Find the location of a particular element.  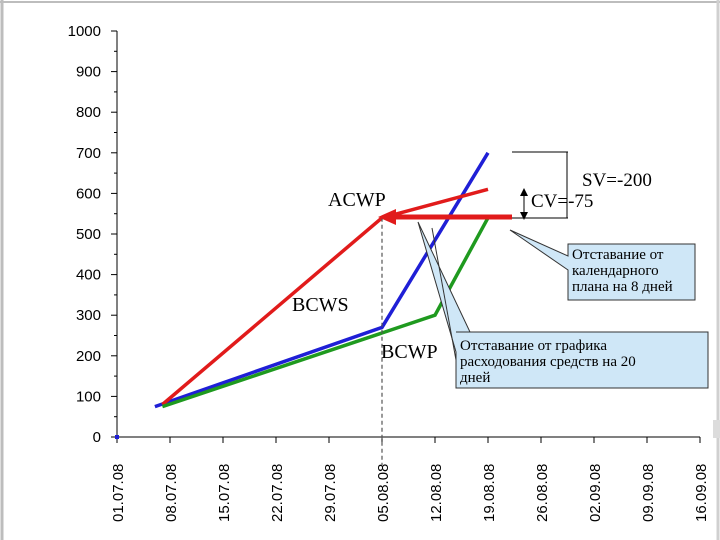

y-tick-label: 300 is located at coordinates (88, 315).